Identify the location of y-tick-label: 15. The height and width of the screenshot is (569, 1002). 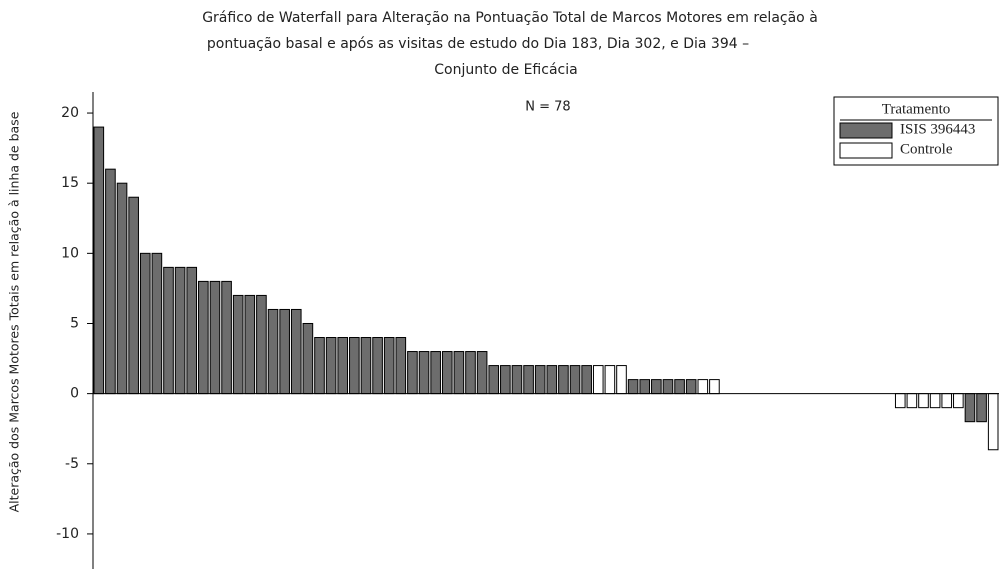
(70, 183).